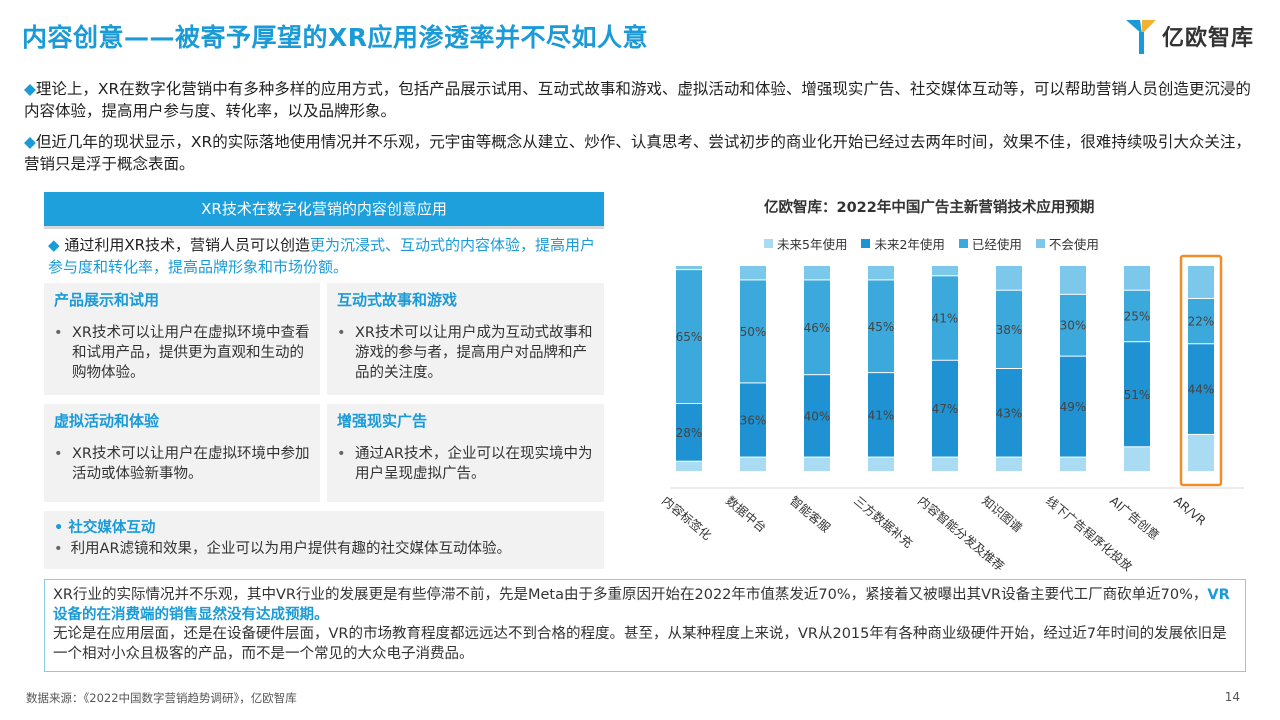  Describe the element at coordinates (909, 244) in the screenshot. I see `legend-label: 未来2年使用` at that location.